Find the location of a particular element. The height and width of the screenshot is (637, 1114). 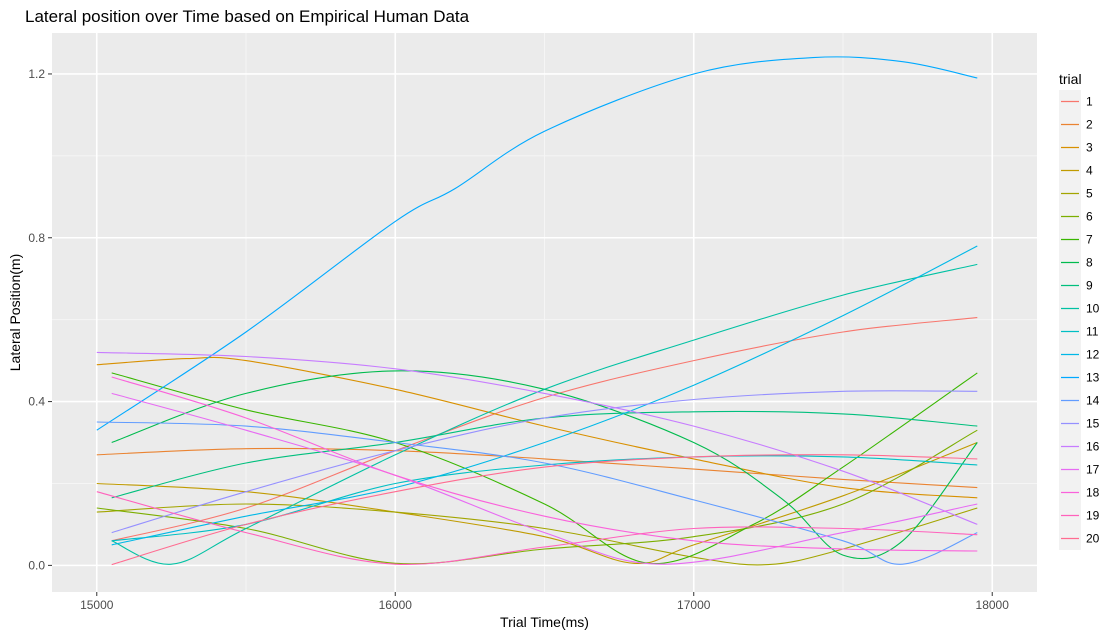

legend-label-trial-16: 16 is located at coordinates (1093, 447).